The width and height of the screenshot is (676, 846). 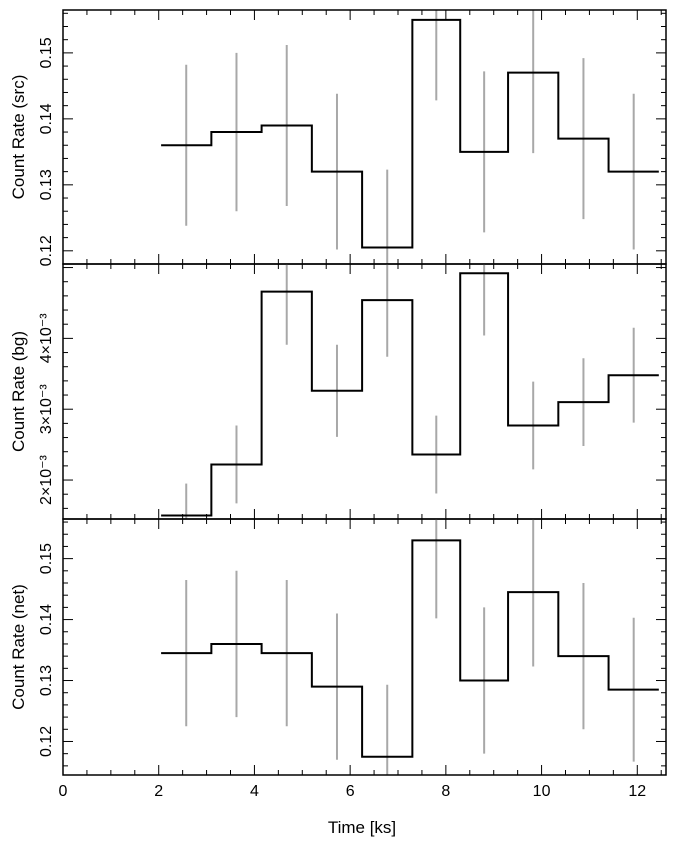 What do you see at coordinates (46, 479) in the screenshot?
I see `y-tick-label: 2×10⁻³` at bounding box center [46, 479].